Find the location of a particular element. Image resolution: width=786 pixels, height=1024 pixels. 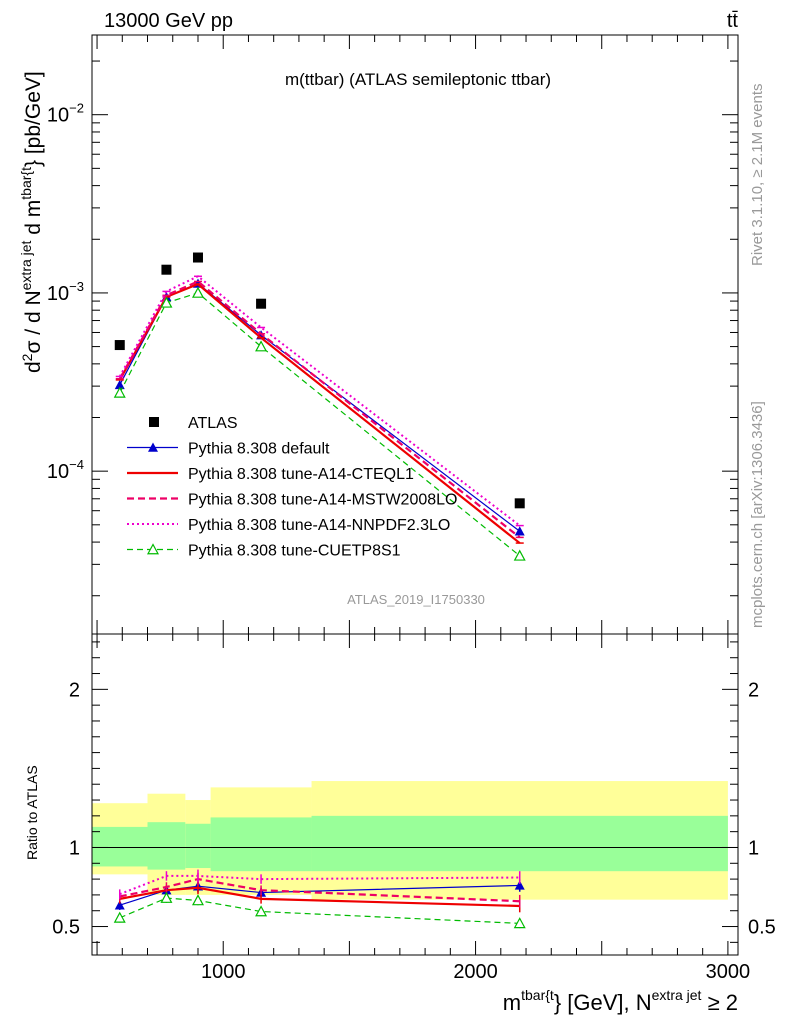

main-y-tick-label: 10⁻⁴ is located at coordinates (65, 470).